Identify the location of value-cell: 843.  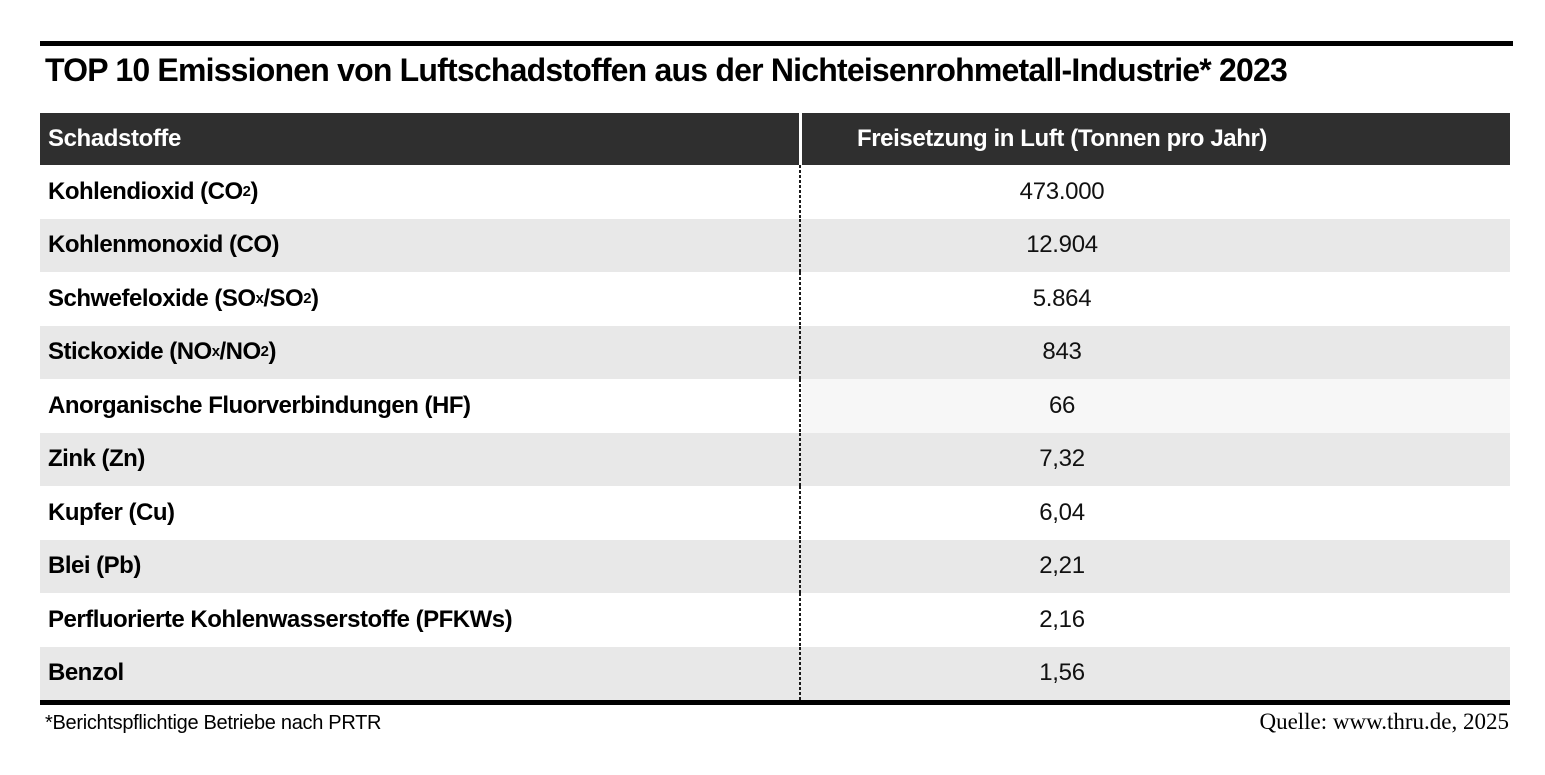
(1062, 352).